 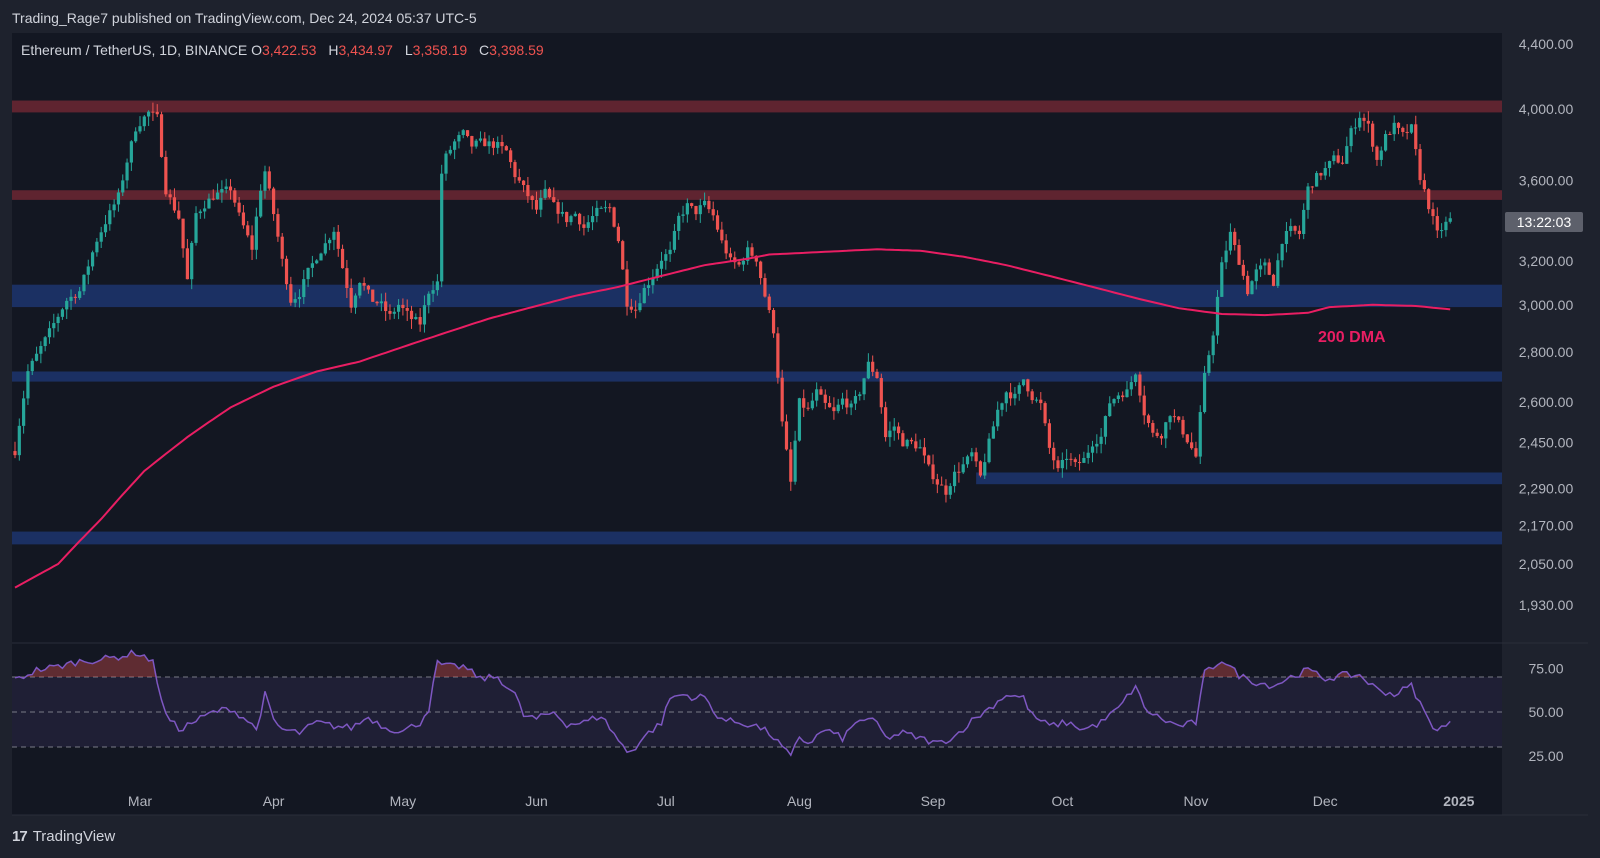 What do you see at coordinates (1546, 489) in the screenshot?
I see `price-tick-label: 2,290.00` at bounding box center [1546, 489].